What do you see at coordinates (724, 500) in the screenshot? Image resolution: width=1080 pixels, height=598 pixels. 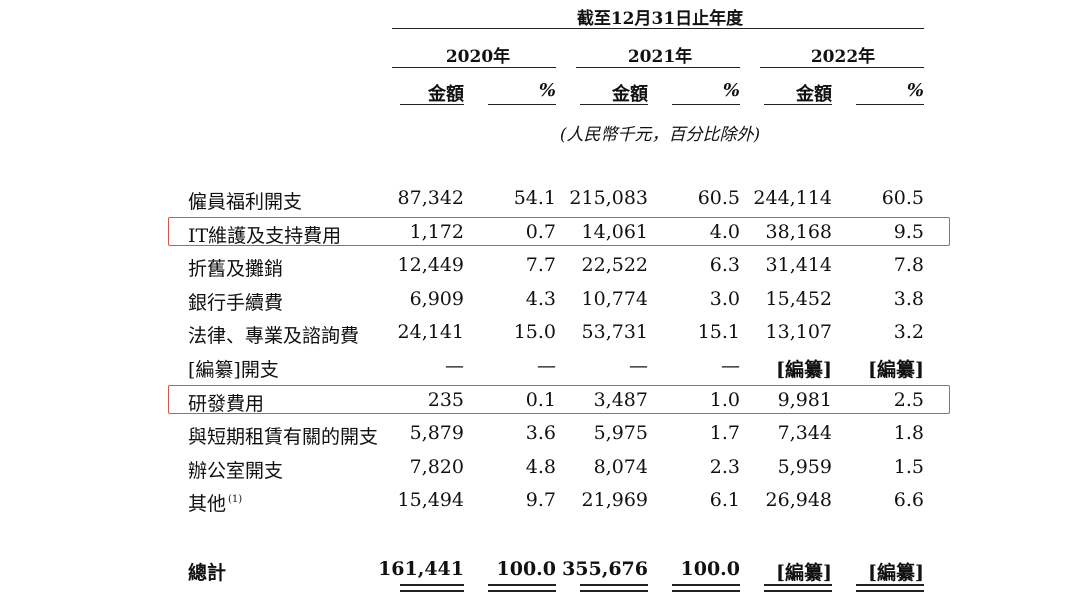 I see `percent-cell: 6.1` at bounding box center [724, 500].